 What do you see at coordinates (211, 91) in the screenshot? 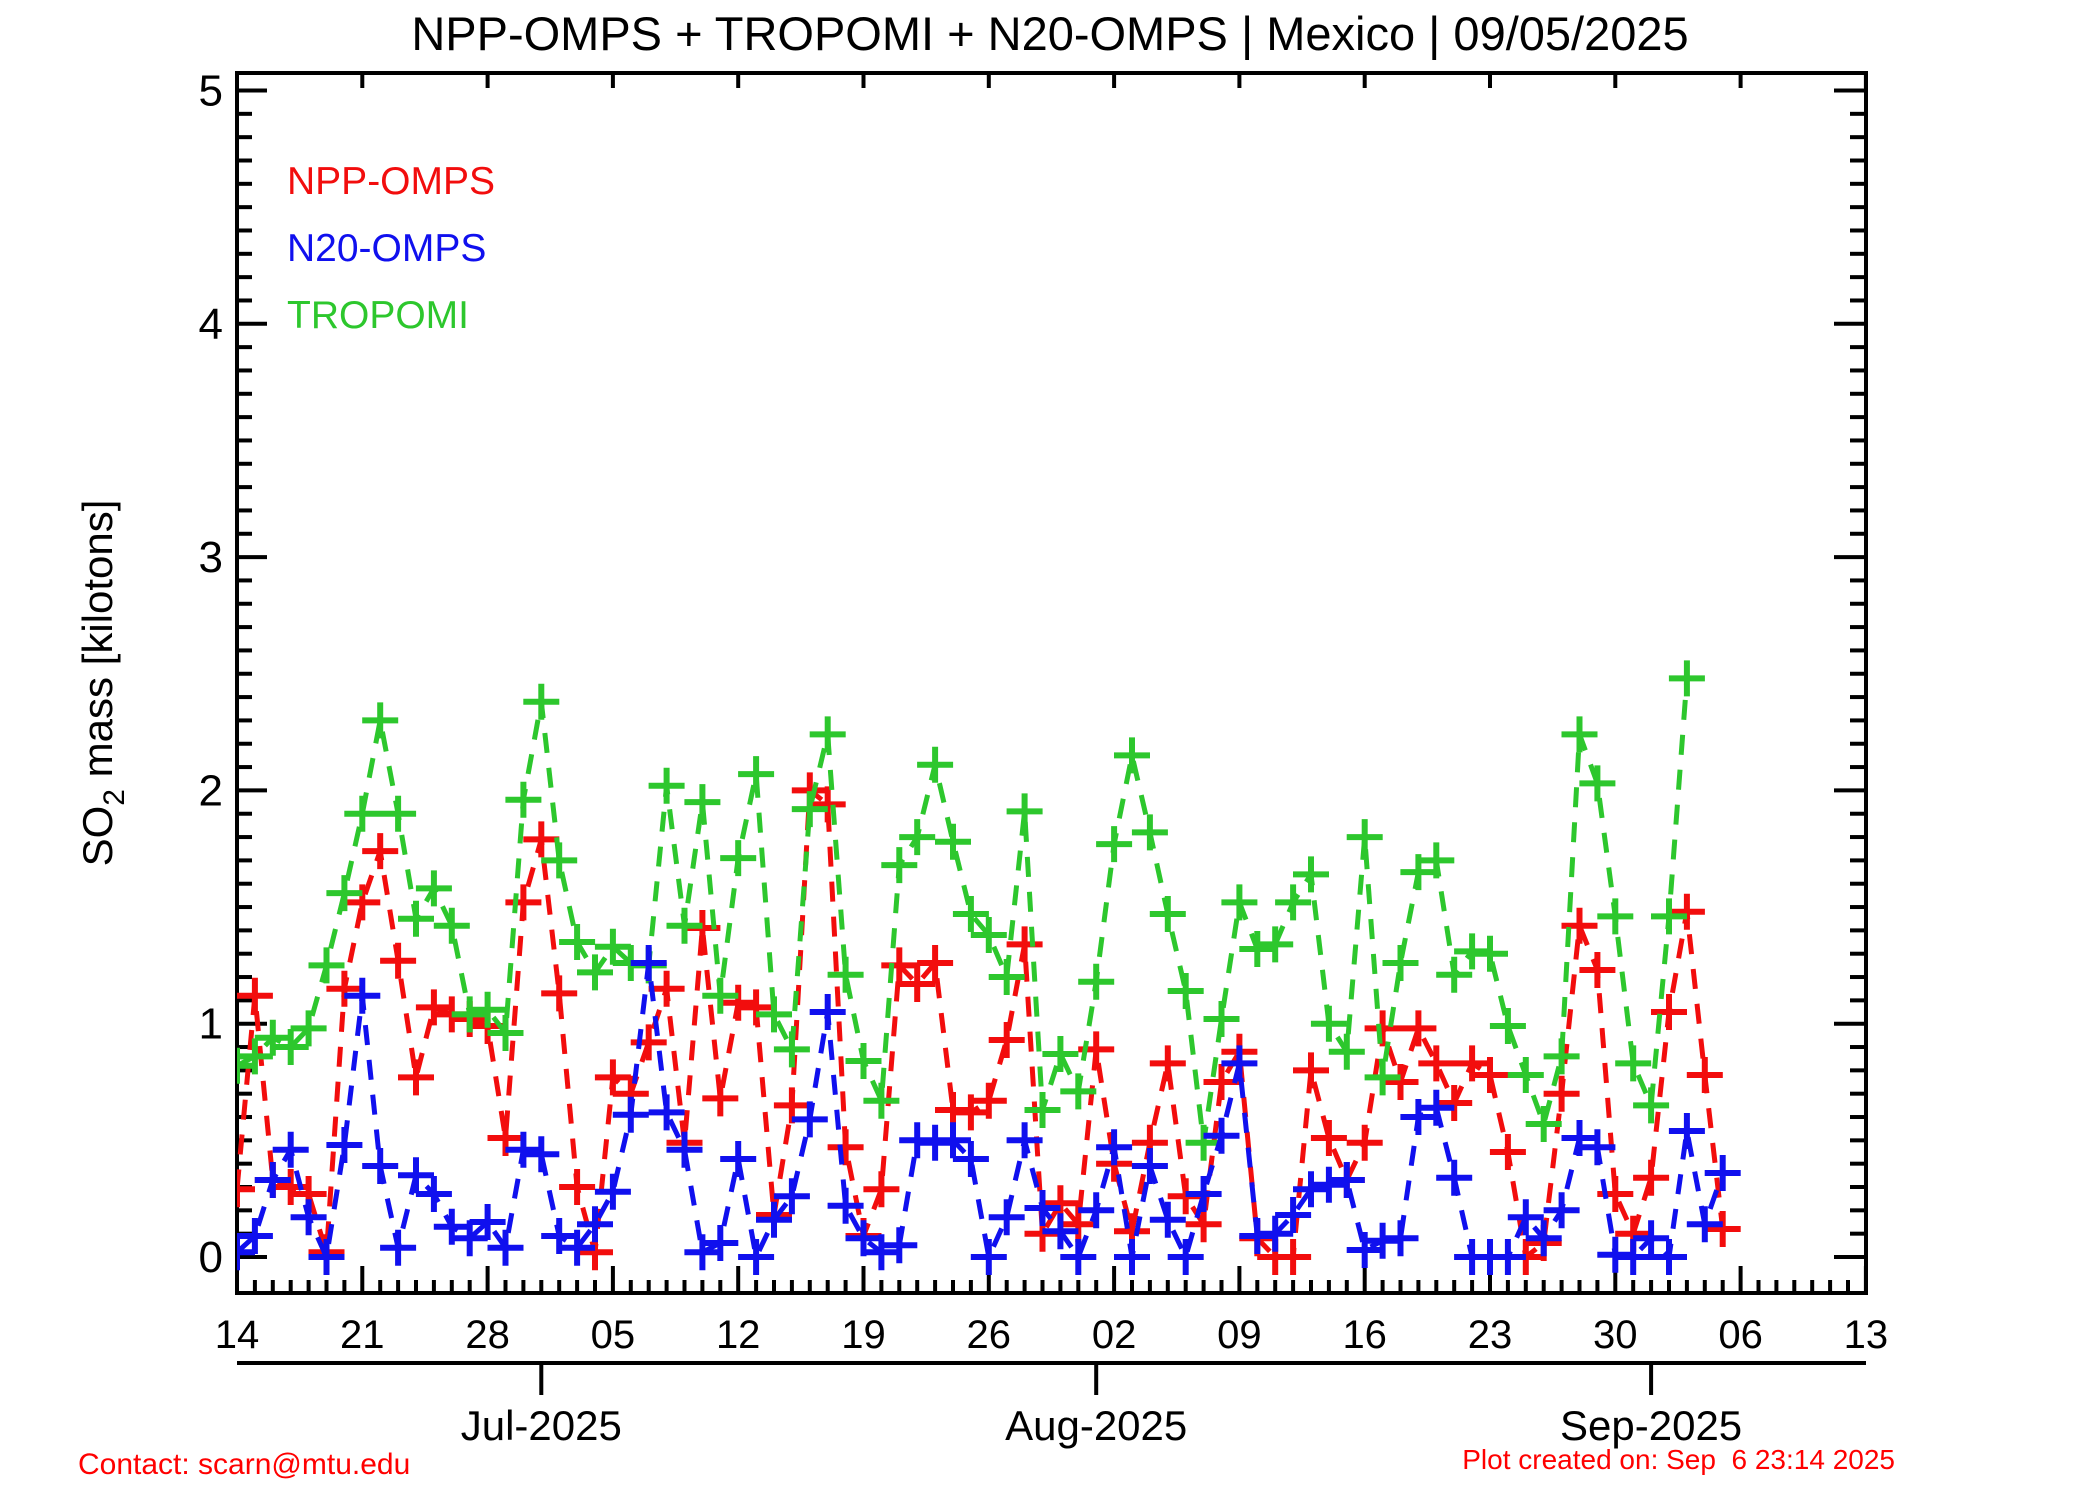
I see `y-tick-label: 5` at bounding box center [211, 91].